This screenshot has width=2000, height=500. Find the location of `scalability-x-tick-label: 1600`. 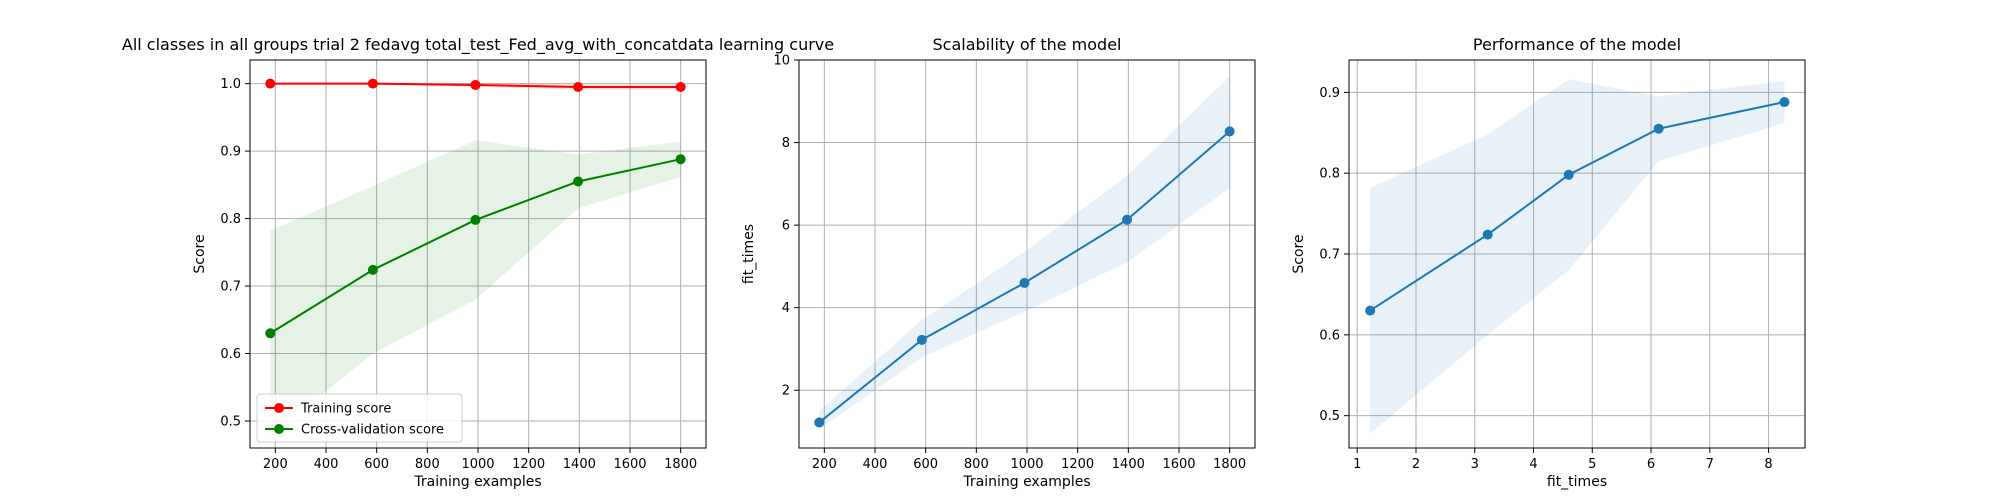

scalability-x-tick-label: 1600 is located at coordinates (1178, 464).